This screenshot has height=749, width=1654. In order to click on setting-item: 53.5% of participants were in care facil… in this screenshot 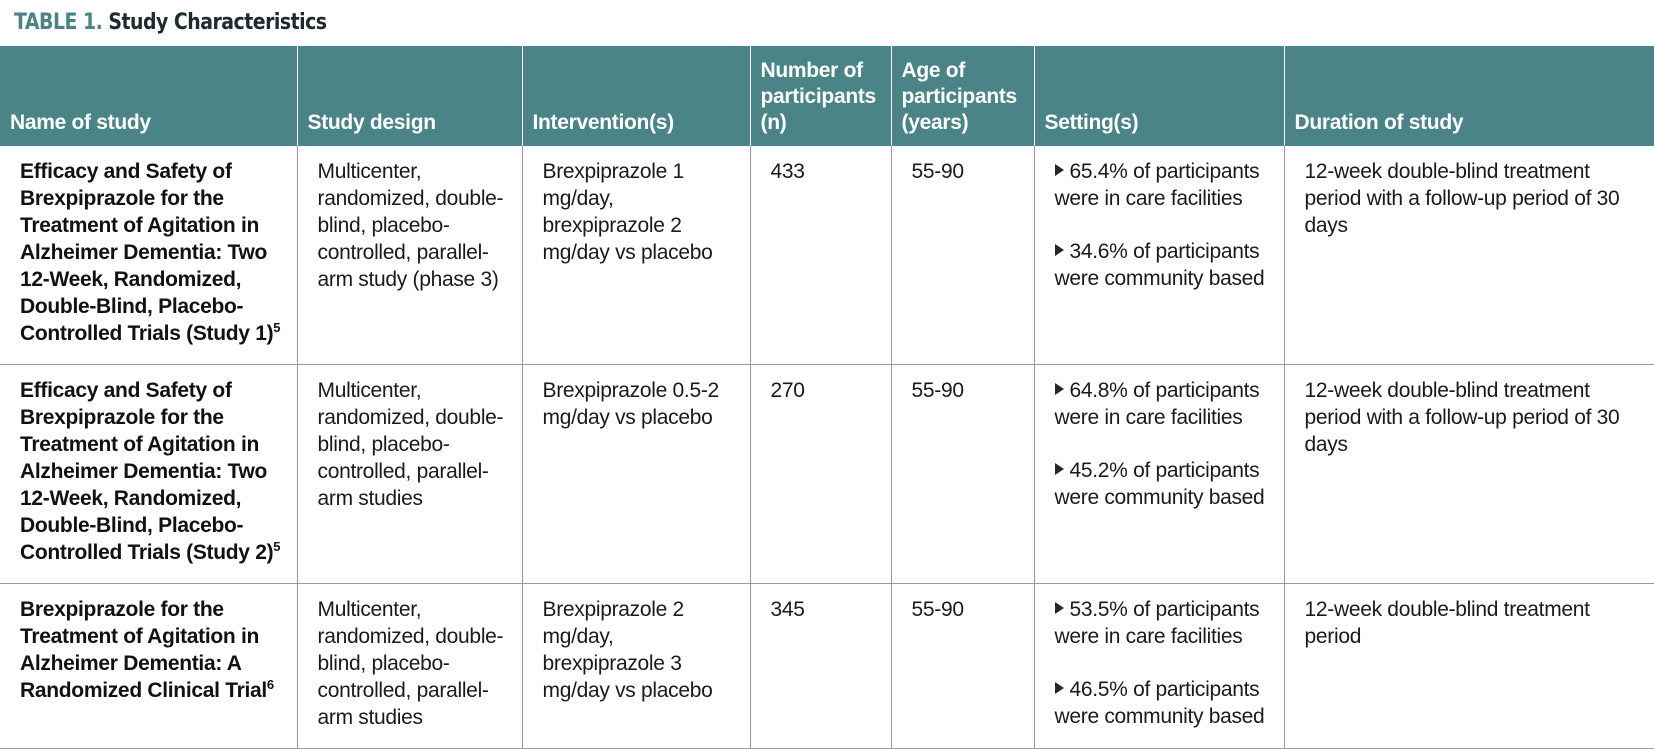, I will do `click(1164, 623)`.